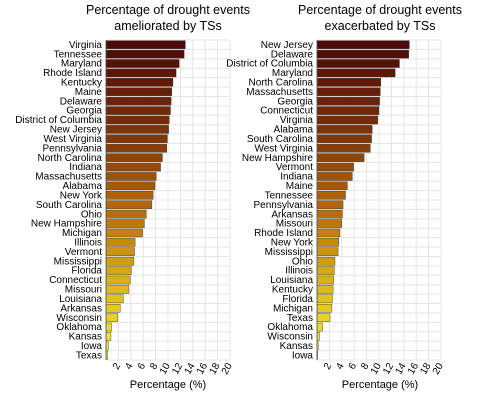 This screenshot has width=480, height=403. I want to click on category-label: Delaware, so click(292, 54).